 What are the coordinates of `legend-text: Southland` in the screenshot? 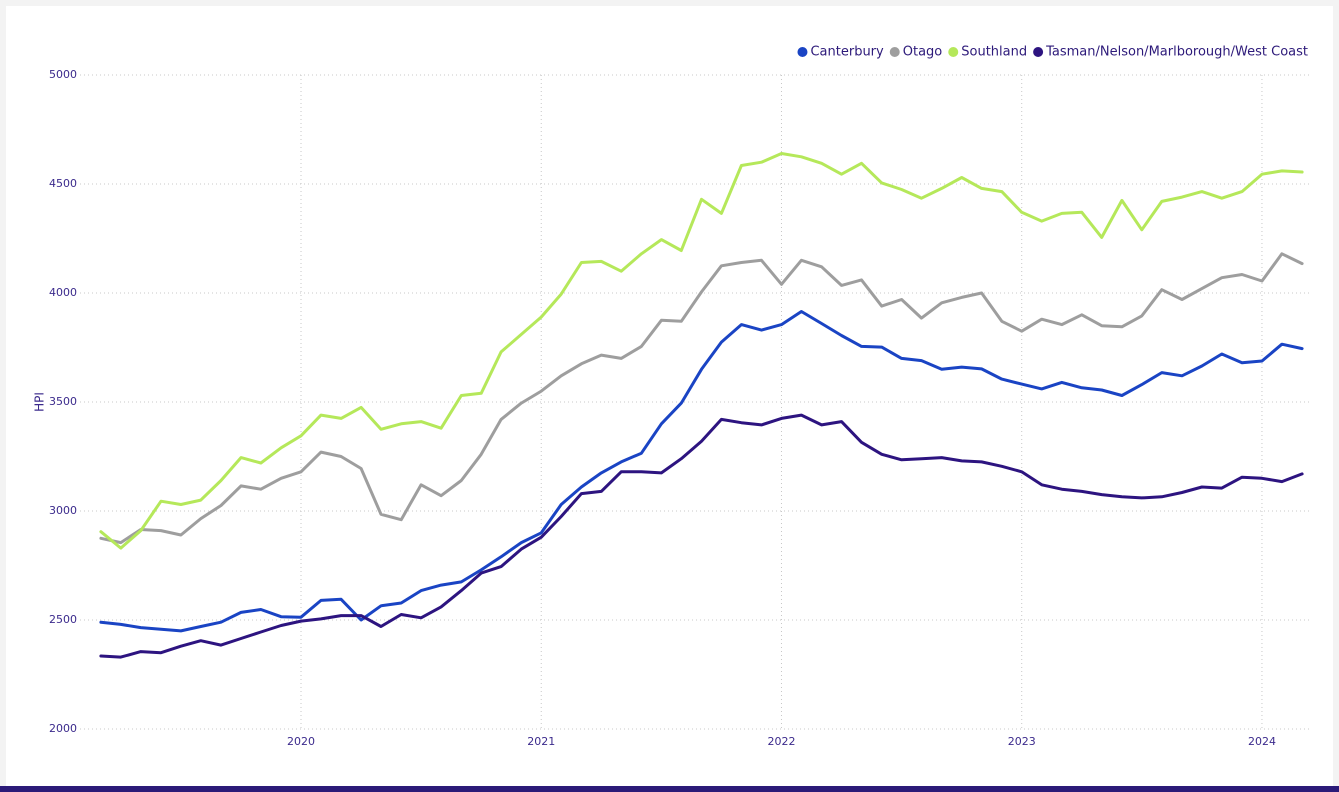 It's located at (994, 52).